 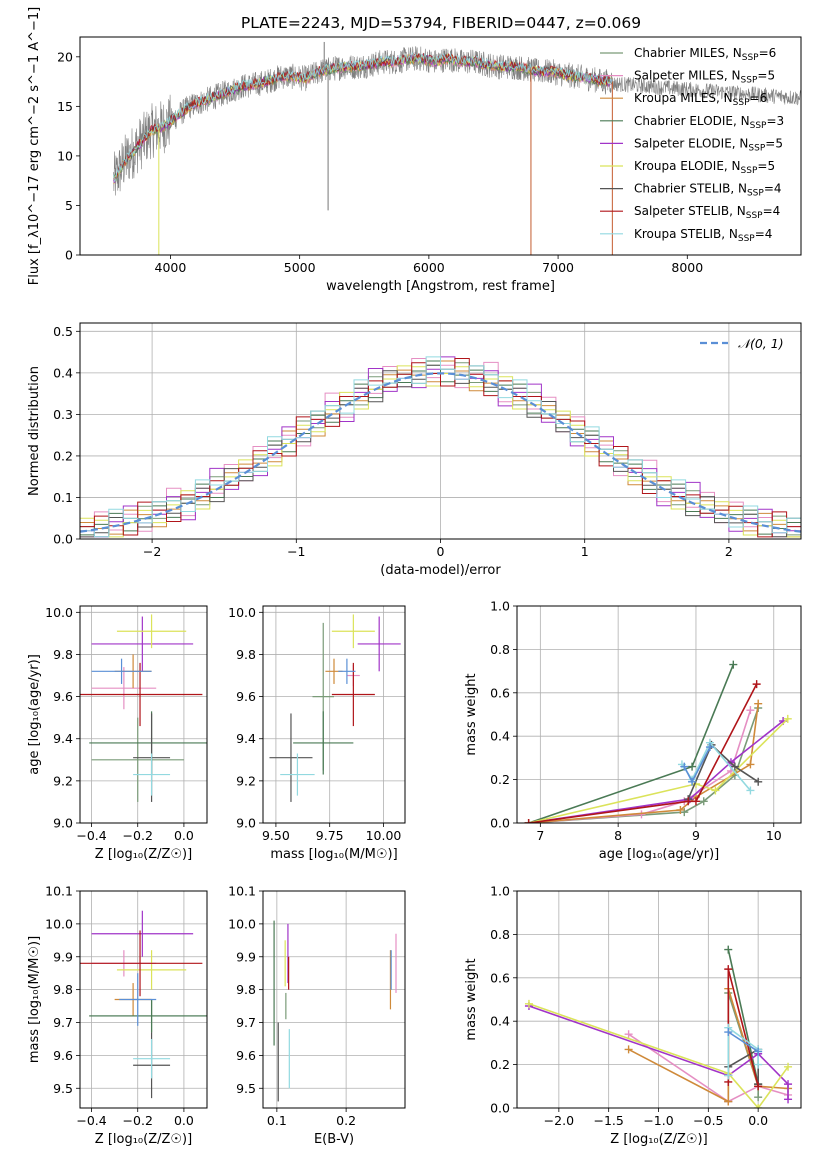 What do you see at coordinates (440, 452) in the screenshot?
I see `gaussian-line` at bounding box center [440, 452].